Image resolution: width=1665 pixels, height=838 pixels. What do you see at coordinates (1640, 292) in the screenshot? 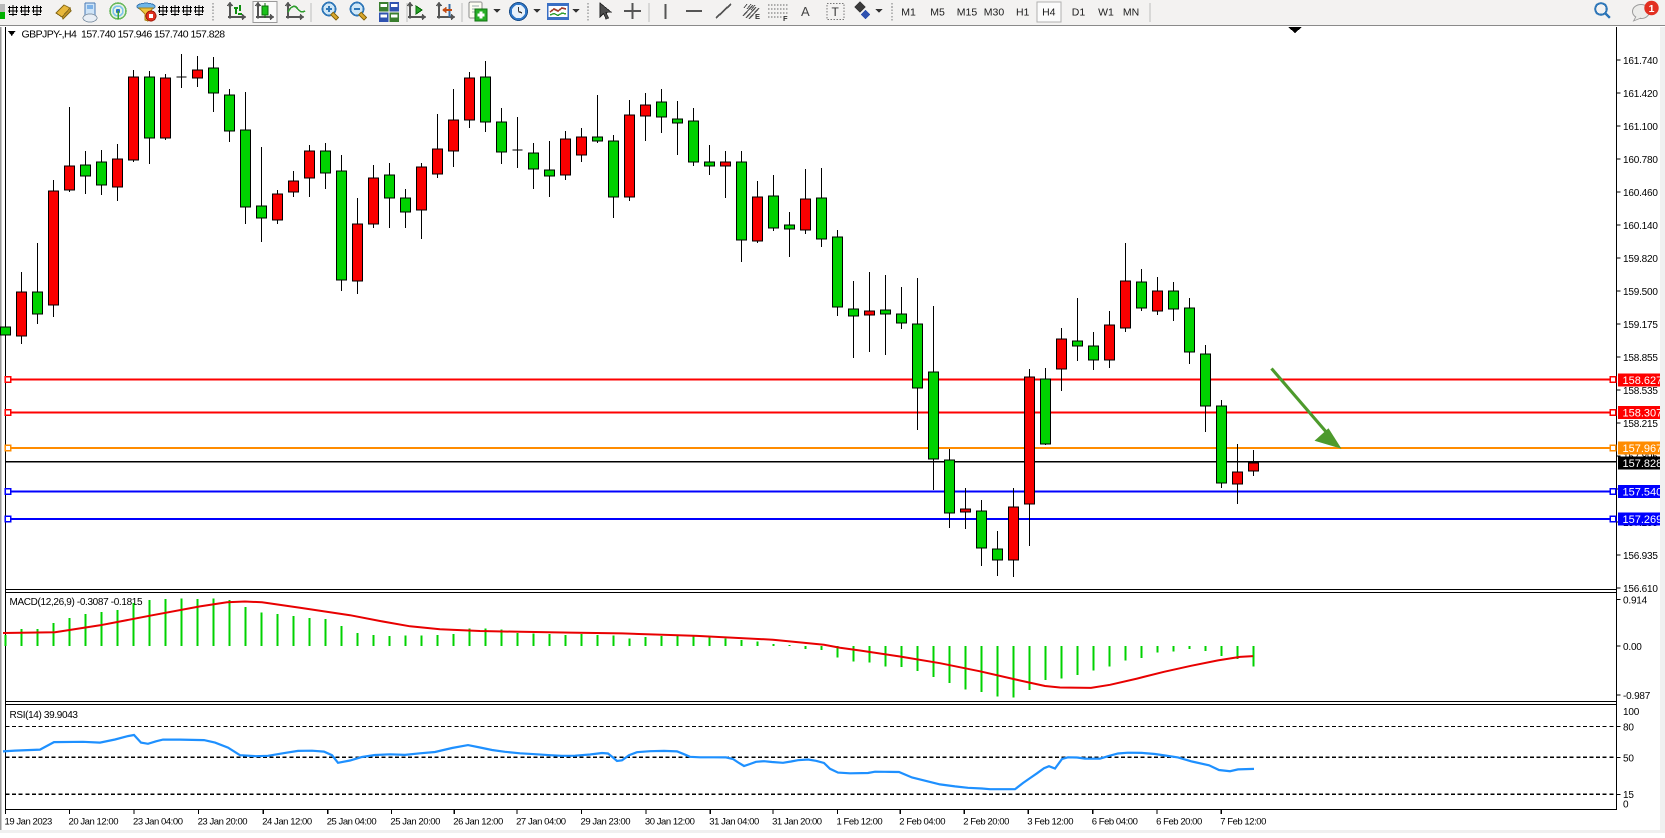
I see `svg-text: 159.500` at bounding box center [1640, 292].